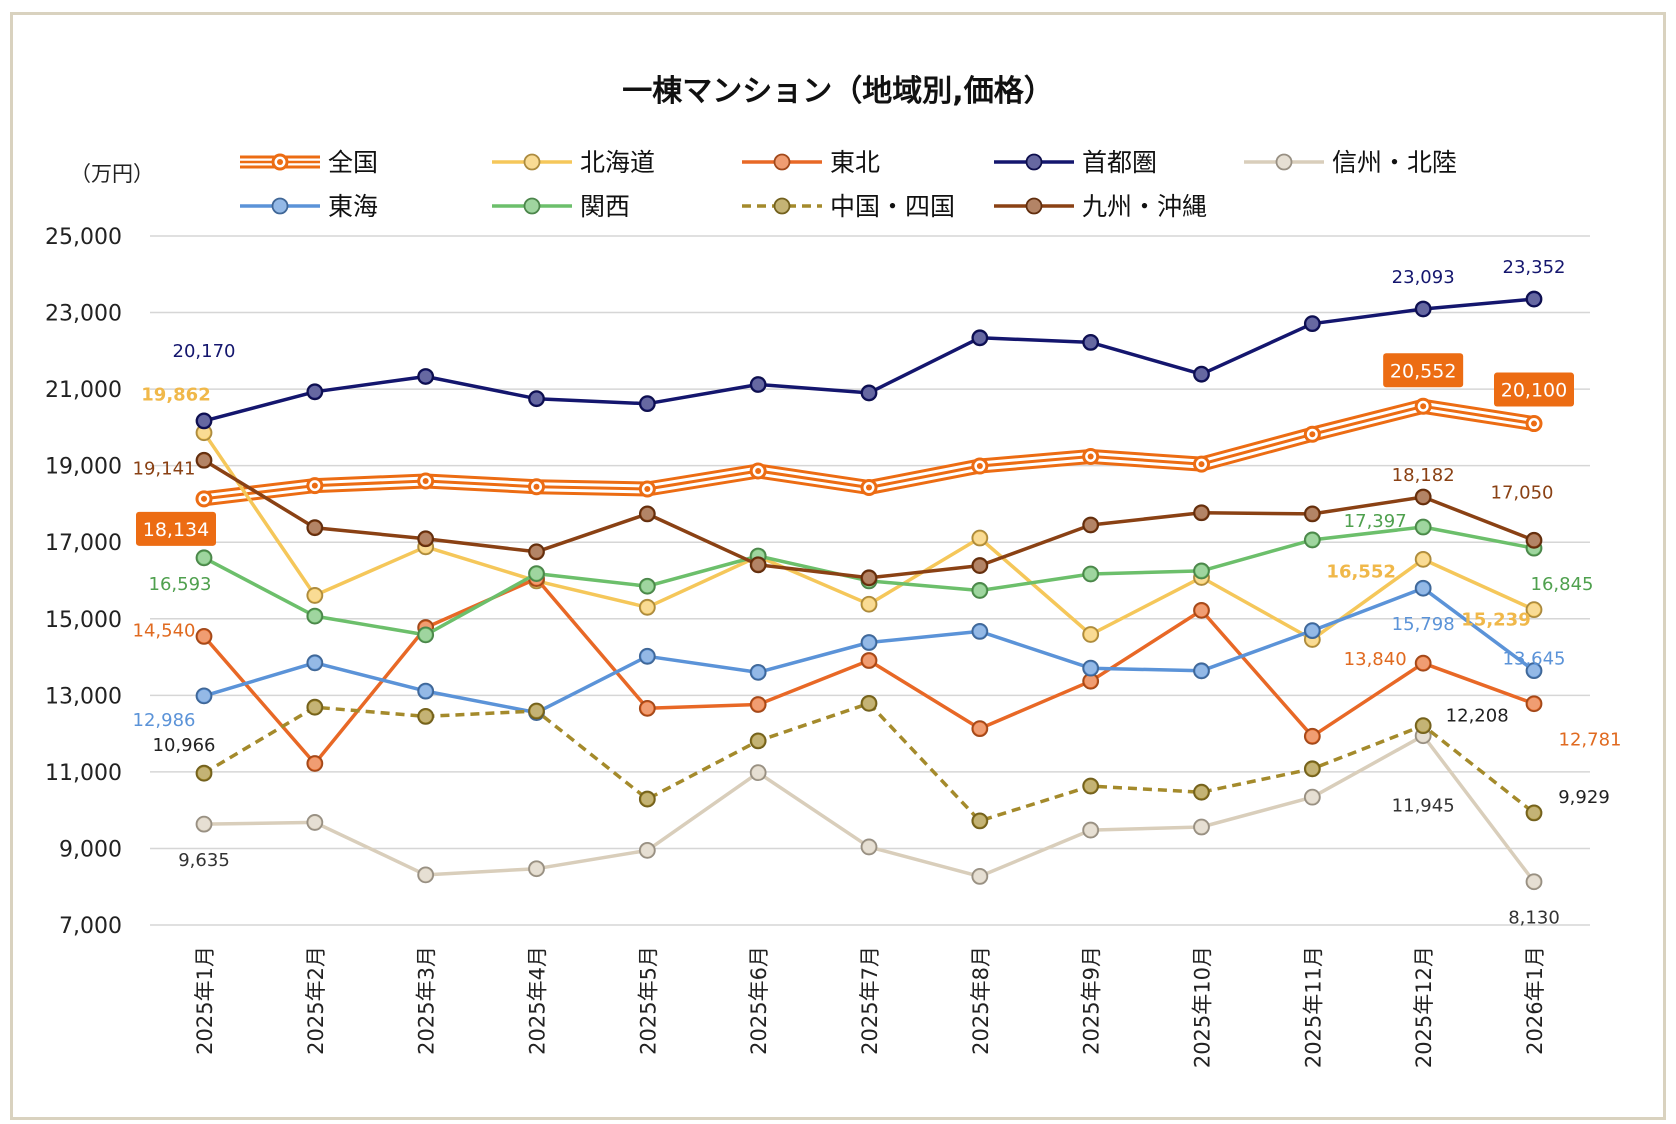 Image resolution: width=1676 pixels, height=1124 pixels. What do you see at coordinates (427, 1000) in the screenshot?
I see `x-tick-label: 2025年3月` at bounding box center [427, 1000].